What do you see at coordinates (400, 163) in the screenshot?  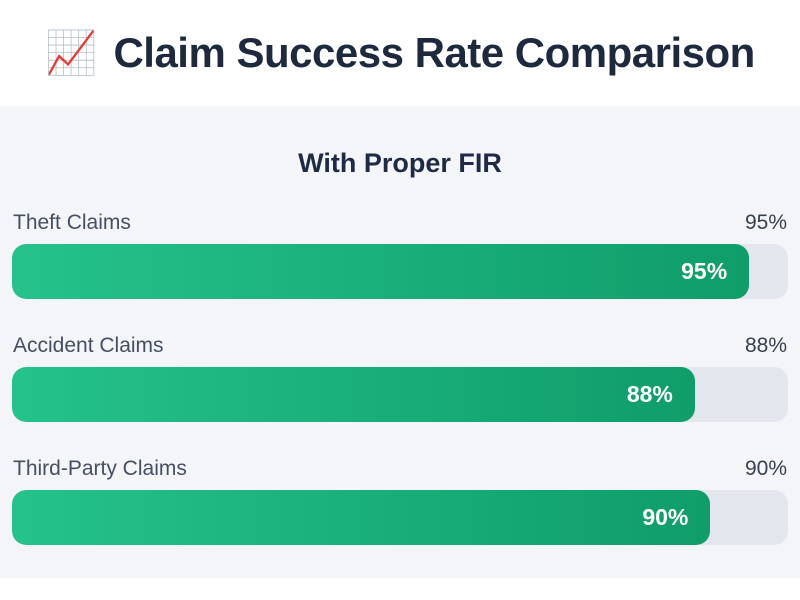 I see `section-title: With Proper FIR` at bounding box center [400, 163].